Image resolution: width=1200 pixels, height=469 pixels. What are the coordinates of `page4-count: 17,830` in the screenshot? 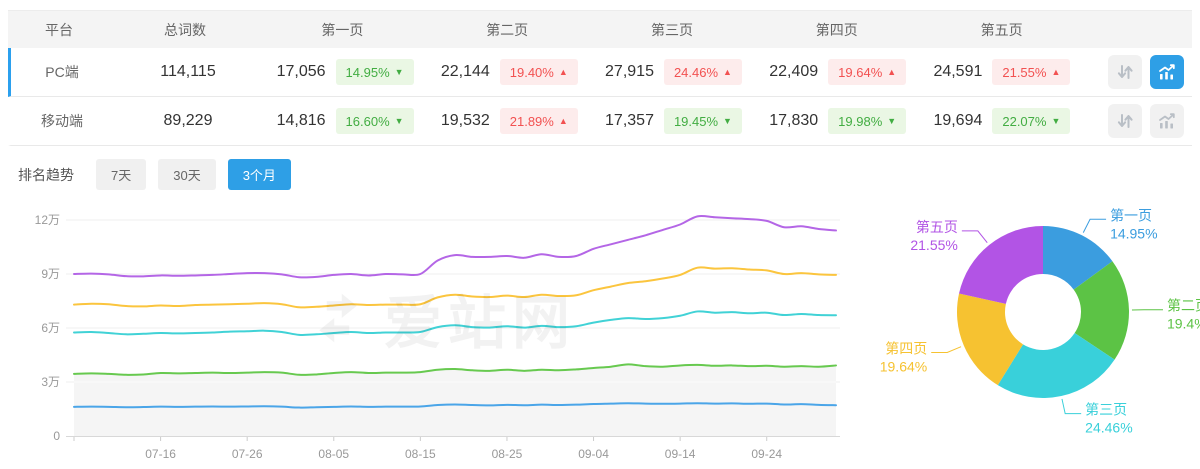 It's located at (794, 120).